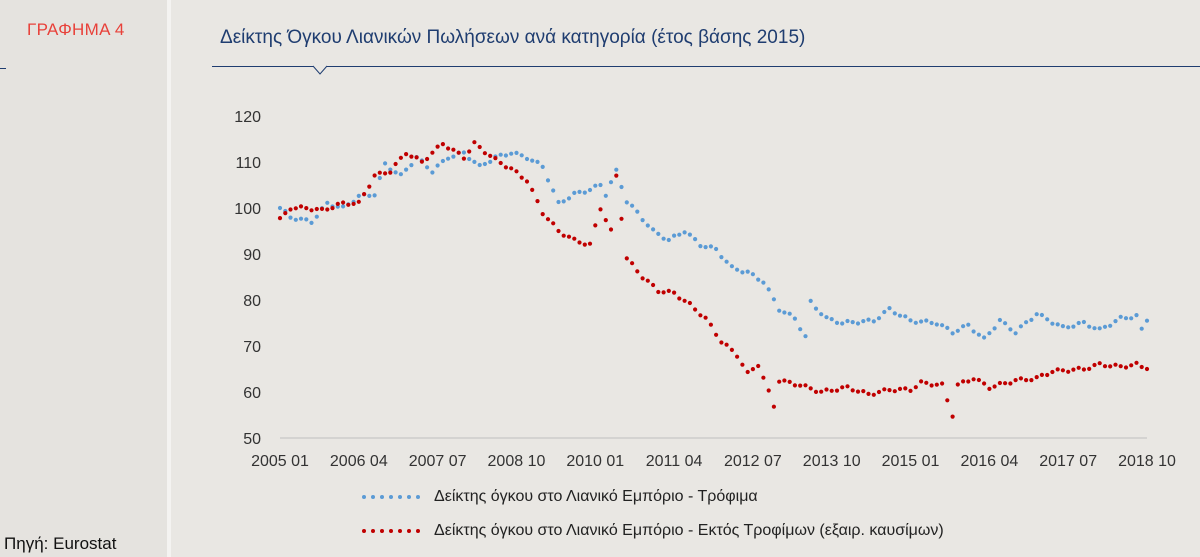 This screenshot has height=557, width=1200. I want to click on x-tick-label: 2018 10, so click(1147, 461).